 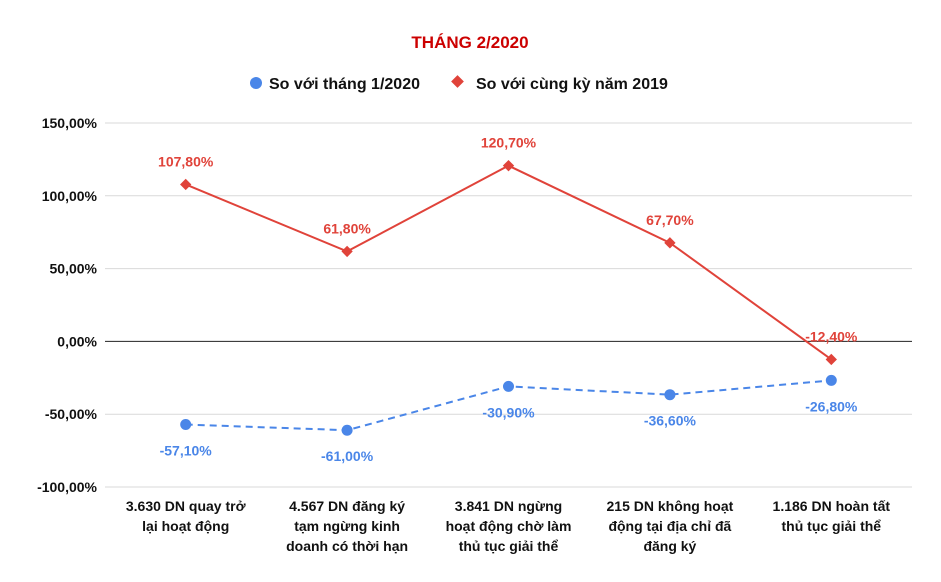 I want to click on y-tick-label: 100,00%, so click(x=70, y=196).